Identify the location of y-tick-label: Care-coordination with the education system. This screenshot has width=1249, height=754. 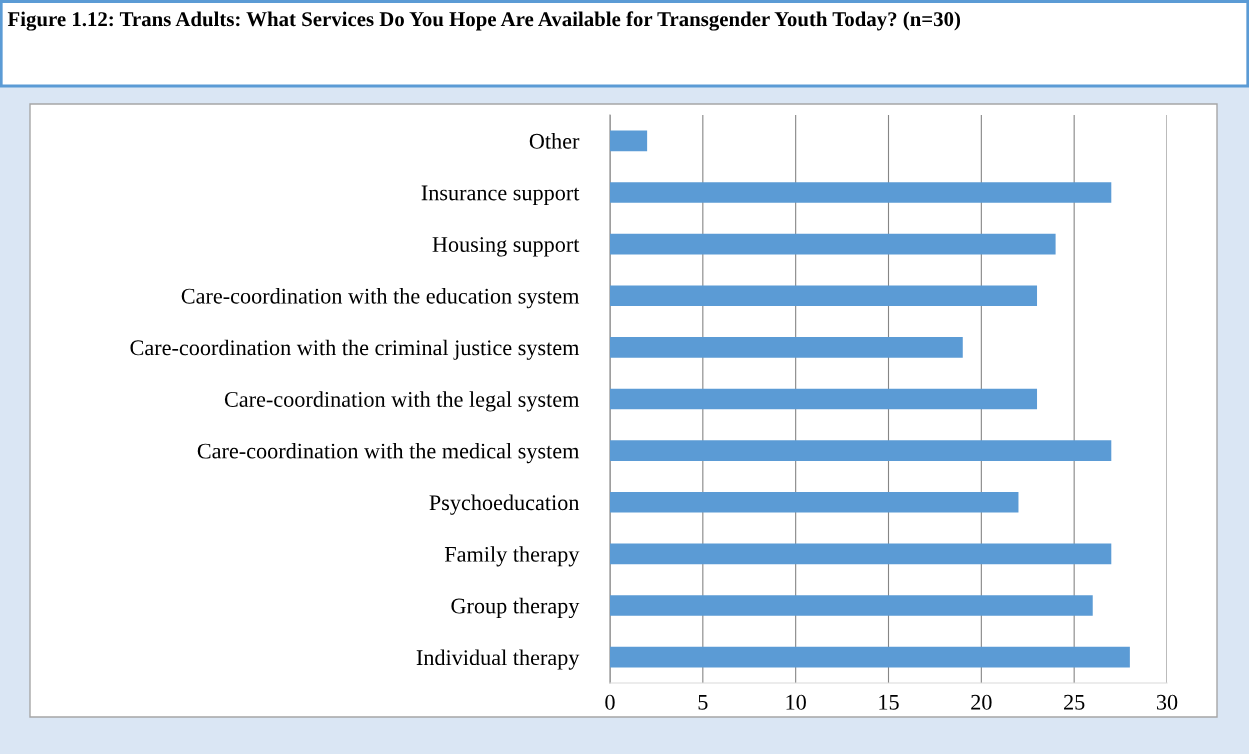
(380, 298).